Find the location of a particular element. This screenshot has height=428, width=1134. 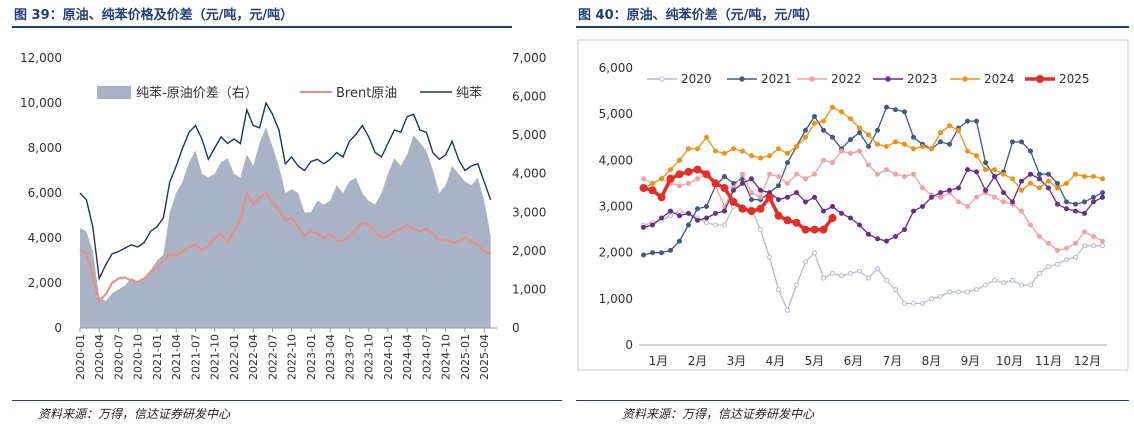

line-2023 is located at coordinates (873, 205).